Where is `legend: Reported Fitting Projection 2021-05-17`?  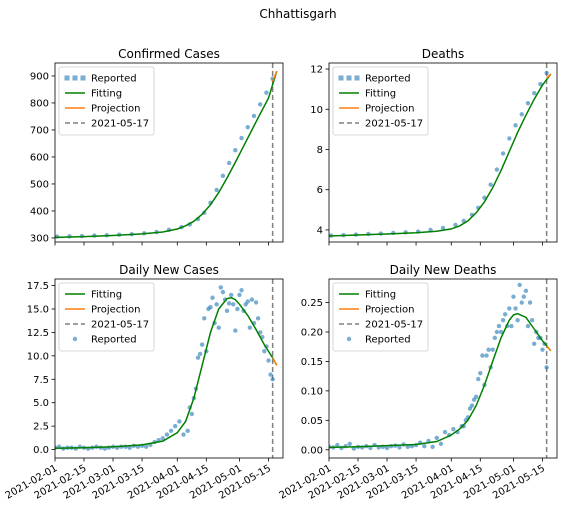
legend: Reported Fitting Projection 2021-05-17 is located at coordinates (106, 101).